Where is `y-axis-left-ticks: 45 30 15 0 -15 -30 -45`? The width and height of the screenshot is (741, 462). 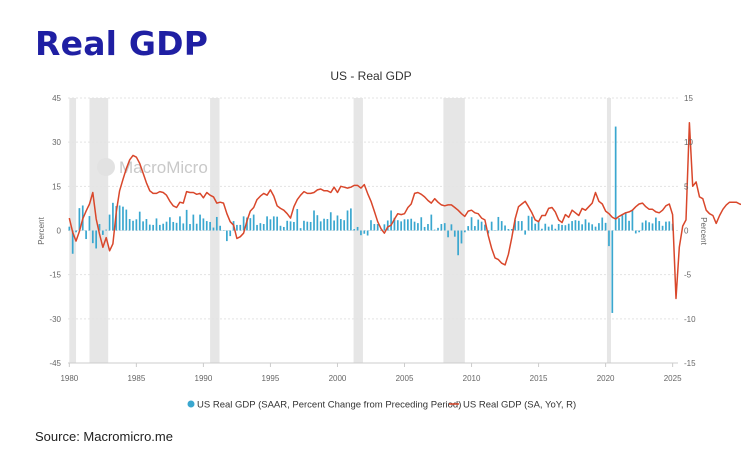 y-axis-left-ticks: 45 30 15 0 -15 -30 -45 is located at coordinates (55, 231).